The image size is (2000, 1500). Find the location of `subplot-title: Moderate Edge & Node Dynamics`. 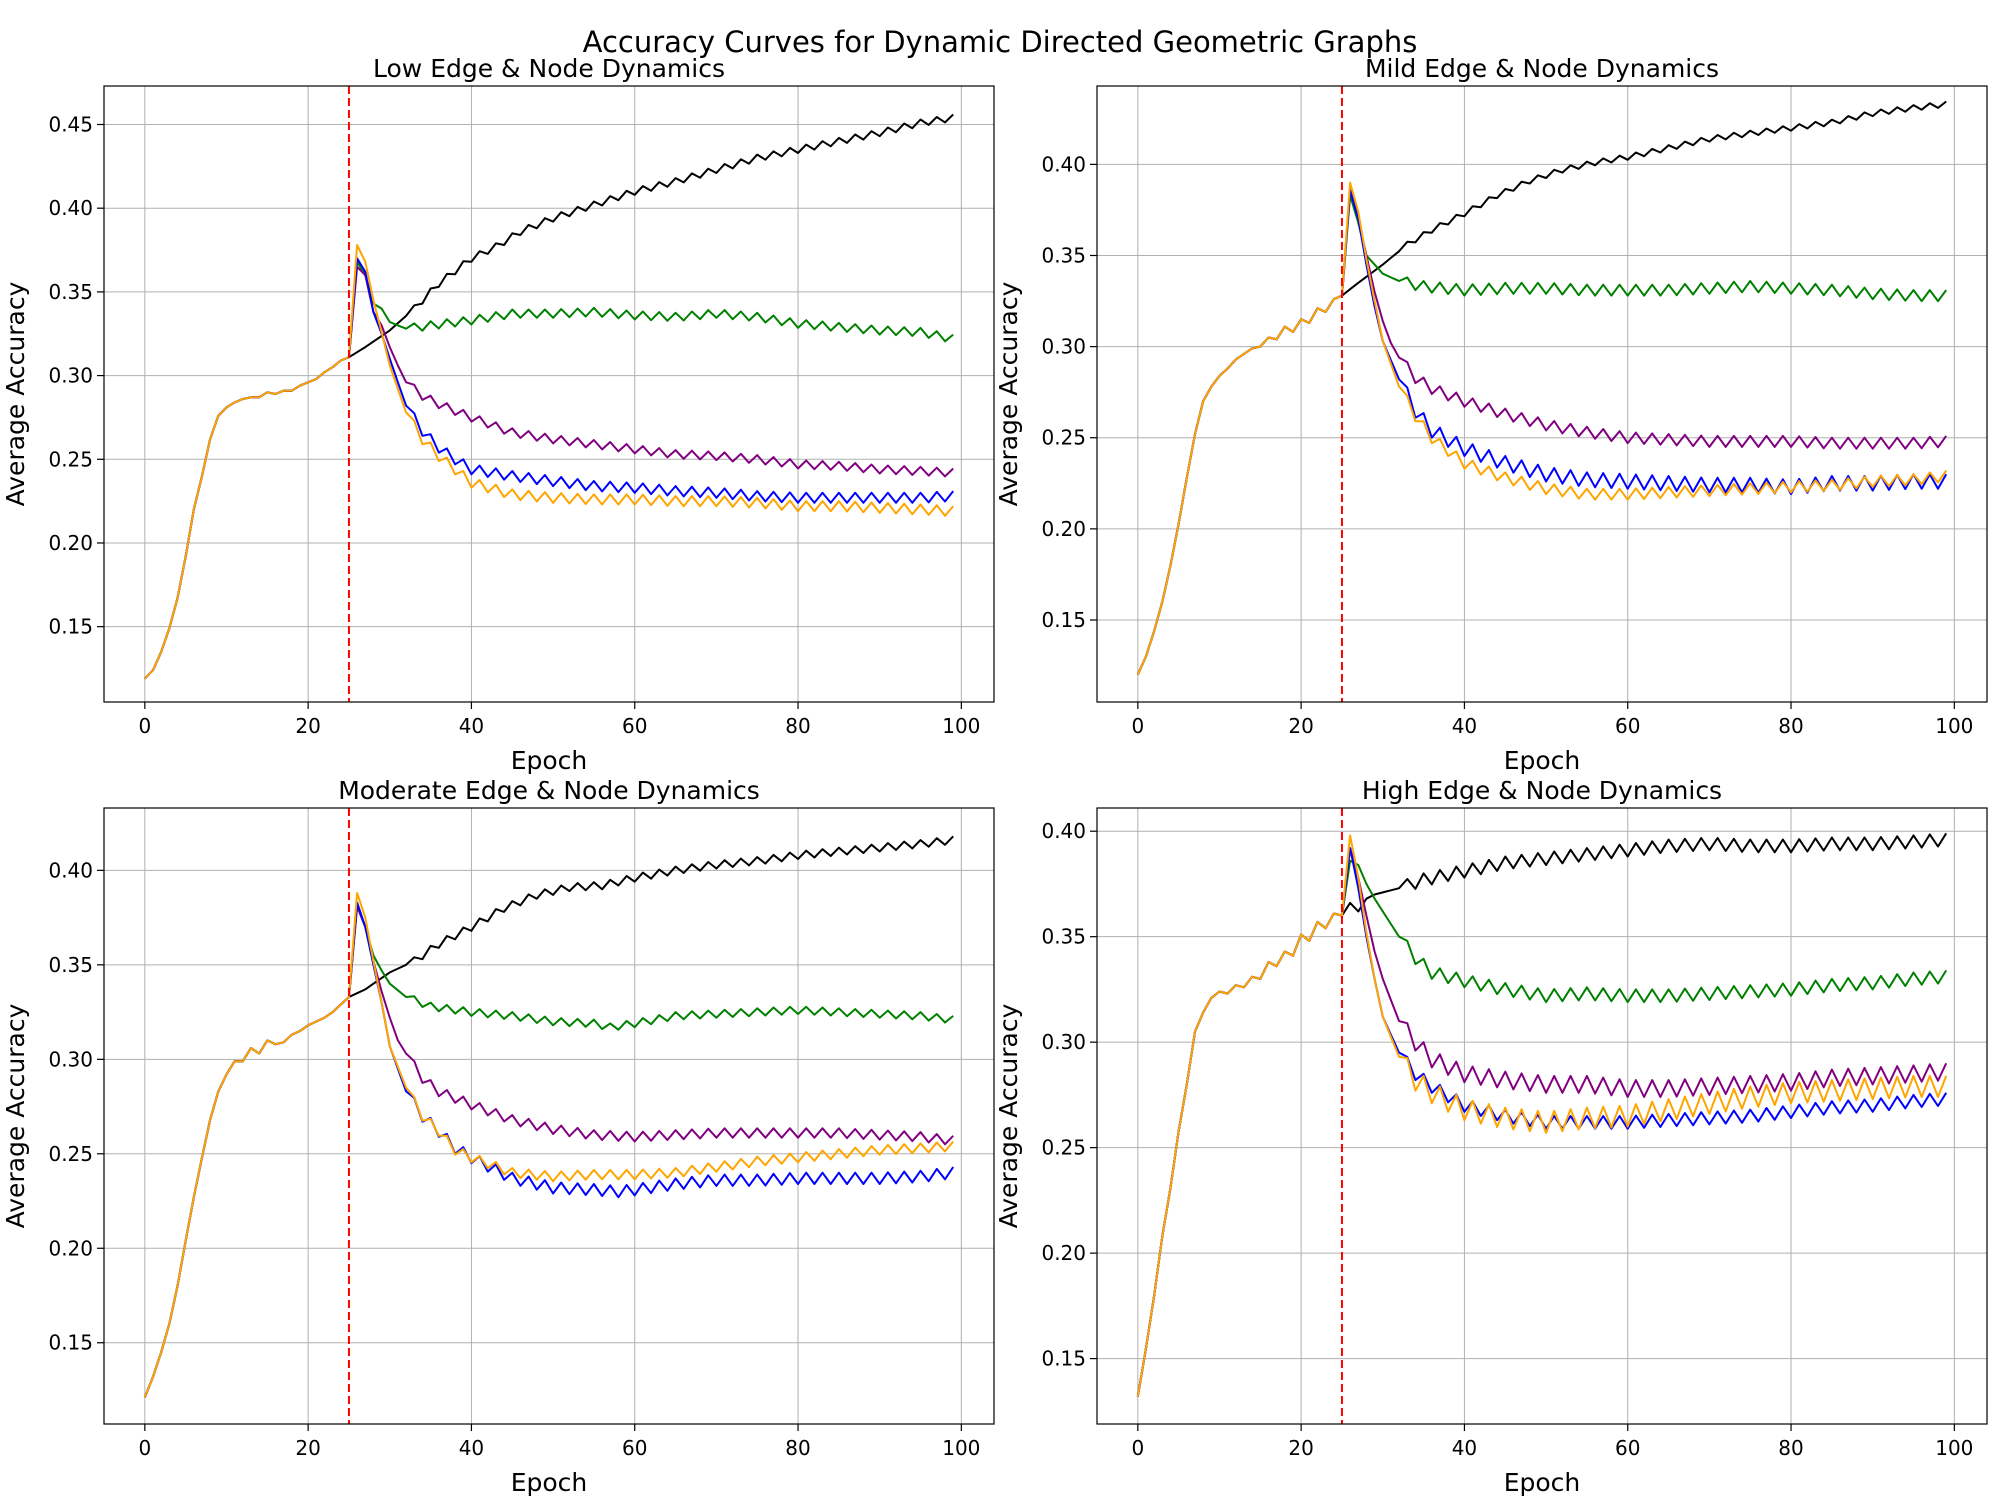

subplot-title: Moderate Edge & Node Dynamics is located at coordinates (549, 790).